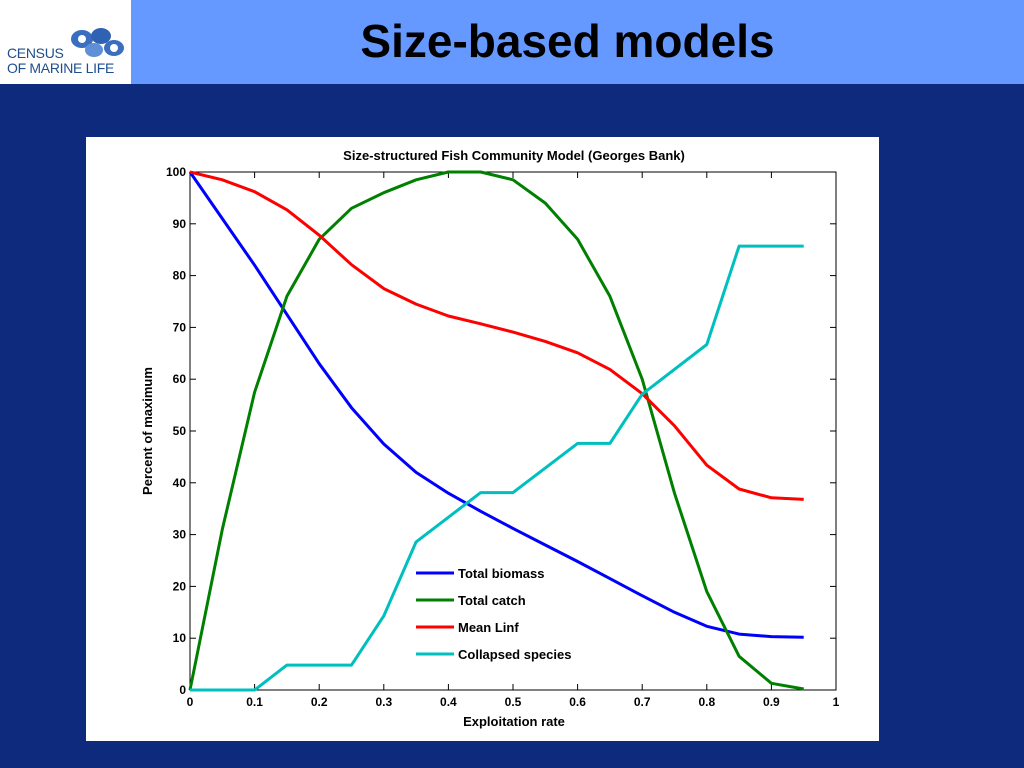 This screenshot has width=1024, height=768. Describe the element at coordinates (190, 702) in the screenshot. I see `x-tick-label: 0` at that location.